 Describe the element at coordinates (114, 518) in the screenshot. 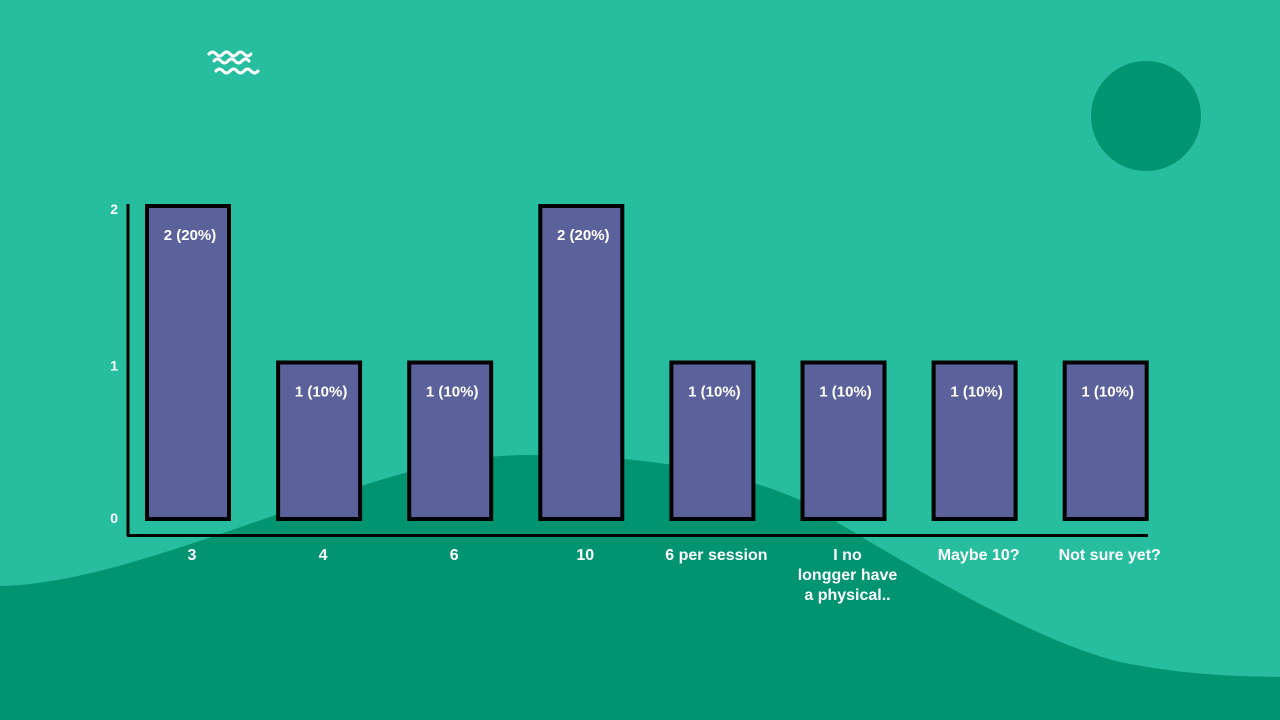

I see `y-tick-label: 0` at that location.